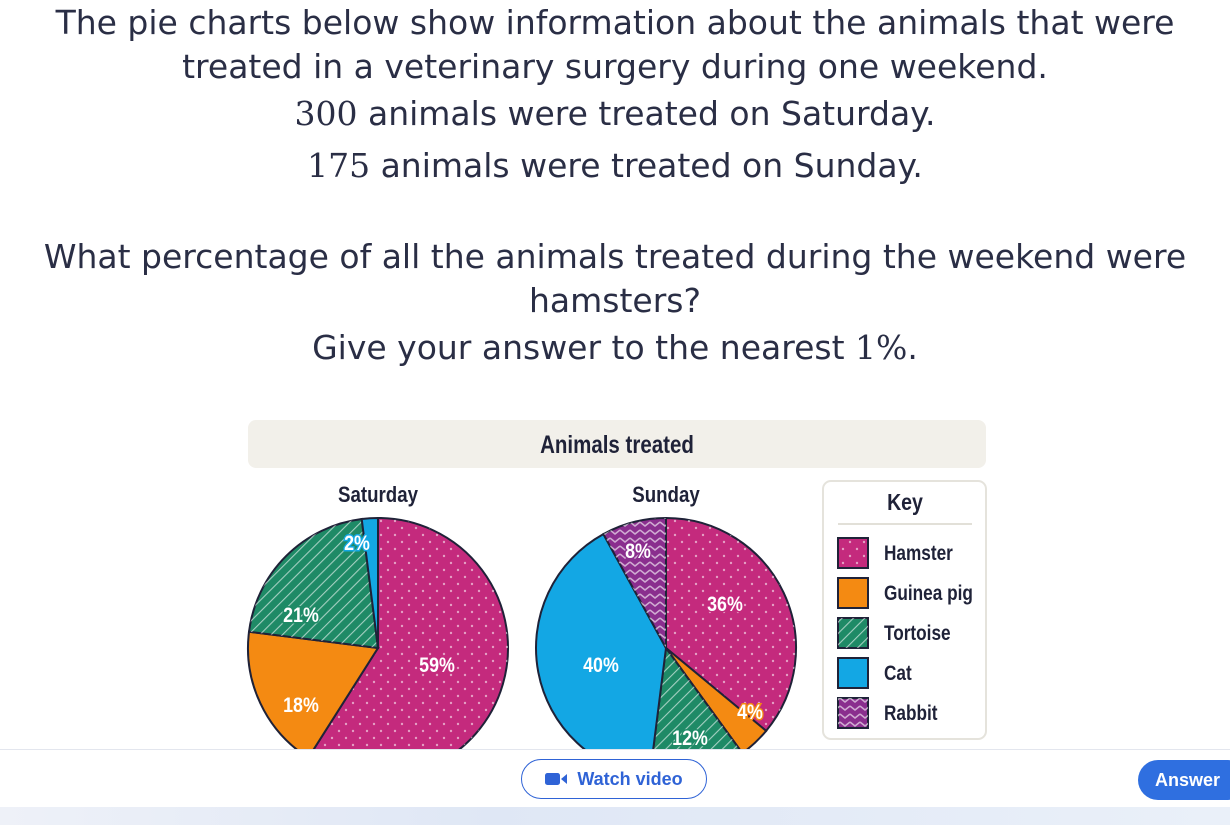 The image size is (1230, 826). I want to click on legend-label-rabbit: Rabbit, so click(911, 714).